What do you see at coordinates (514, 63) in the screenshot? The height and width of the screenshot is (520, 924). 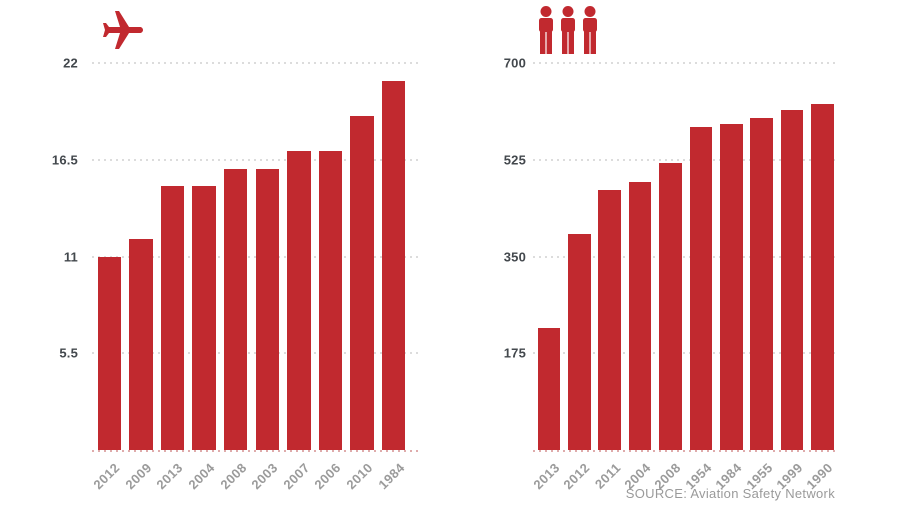 I see `y-axis-label: 700` at bounding box center [514, 63].